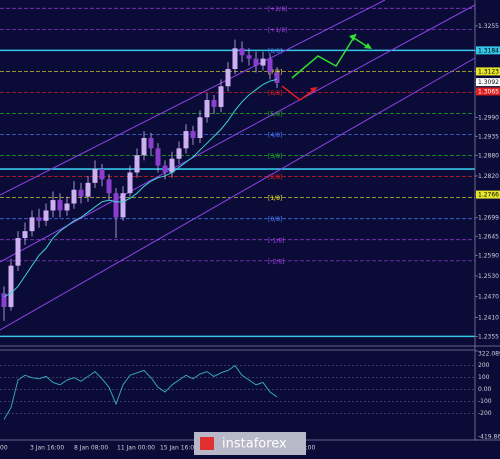  I want to click on y-tick-label: 1.2766, so click(488, 195).